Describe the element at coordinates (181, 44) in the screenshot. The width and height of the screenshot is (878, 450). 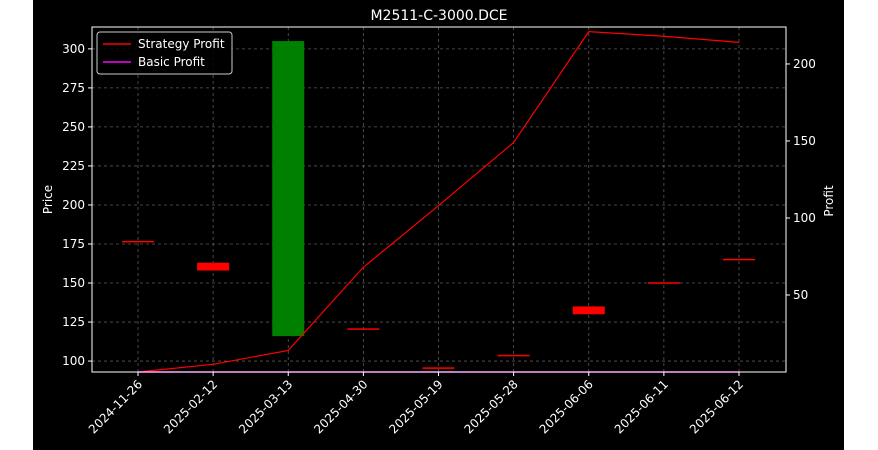
I see `legend-strategy-label: Strategy Profit` at that location.